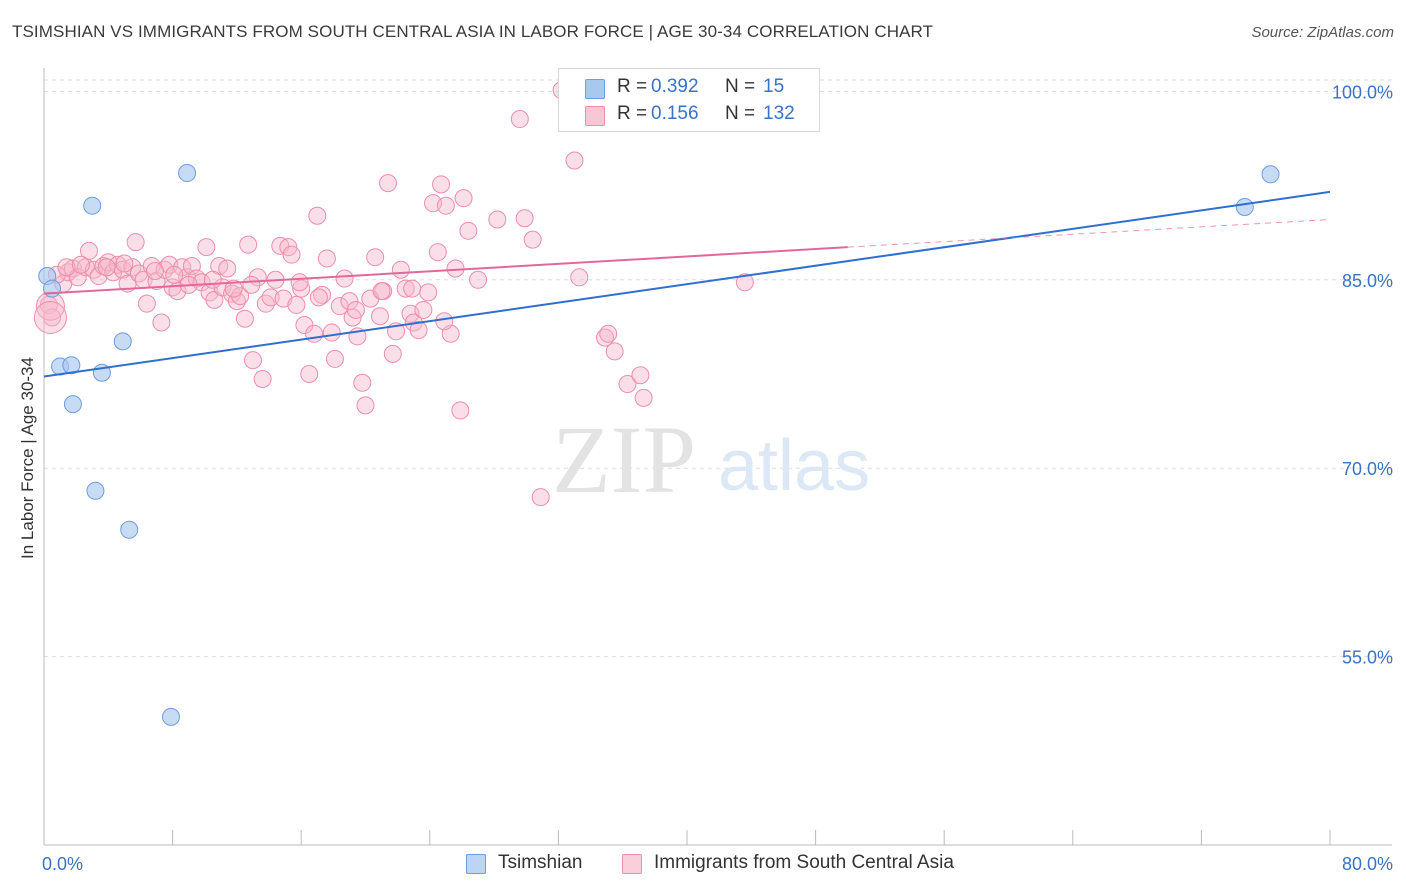 This screenshot has height=892, width=1406. Describe the element at coordinates (540, 862) in the screenshot. I see `legend-label: Tsimshian` at that location.